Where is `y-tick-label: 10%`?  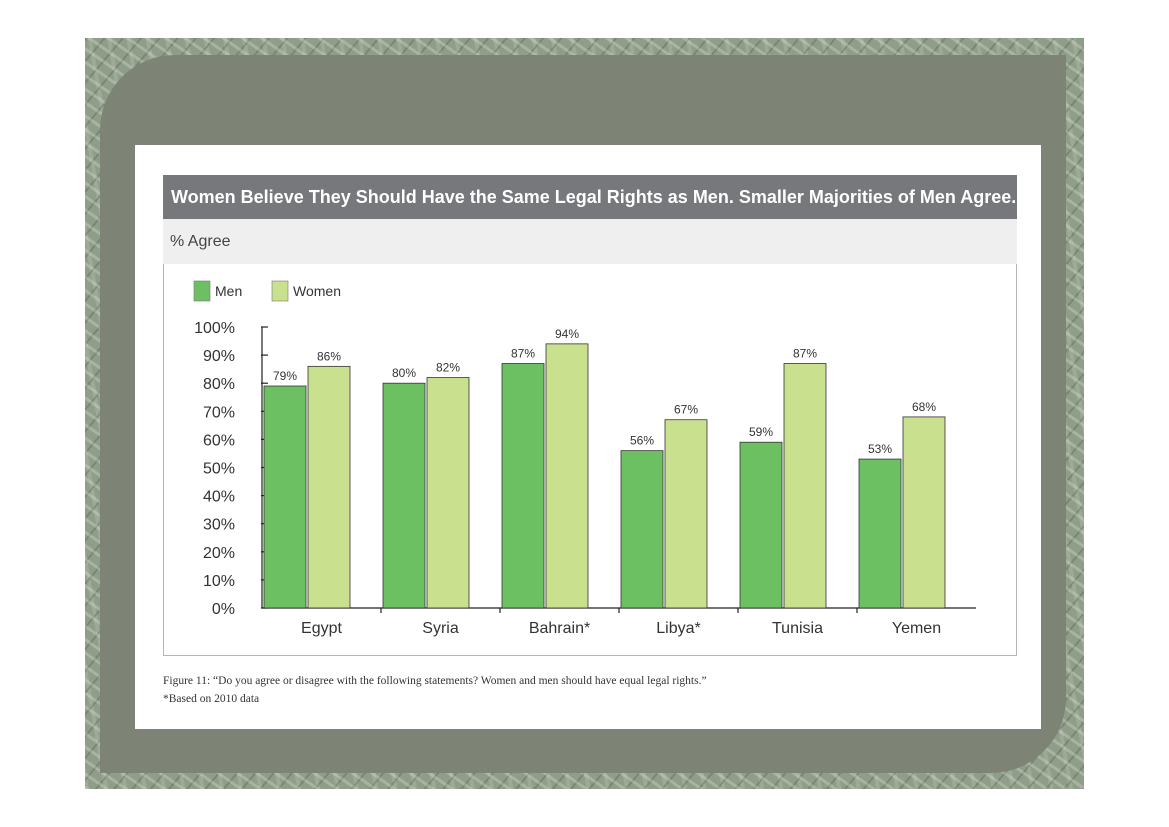
y-tick-label: 10% is located at coordinates (219, 581).